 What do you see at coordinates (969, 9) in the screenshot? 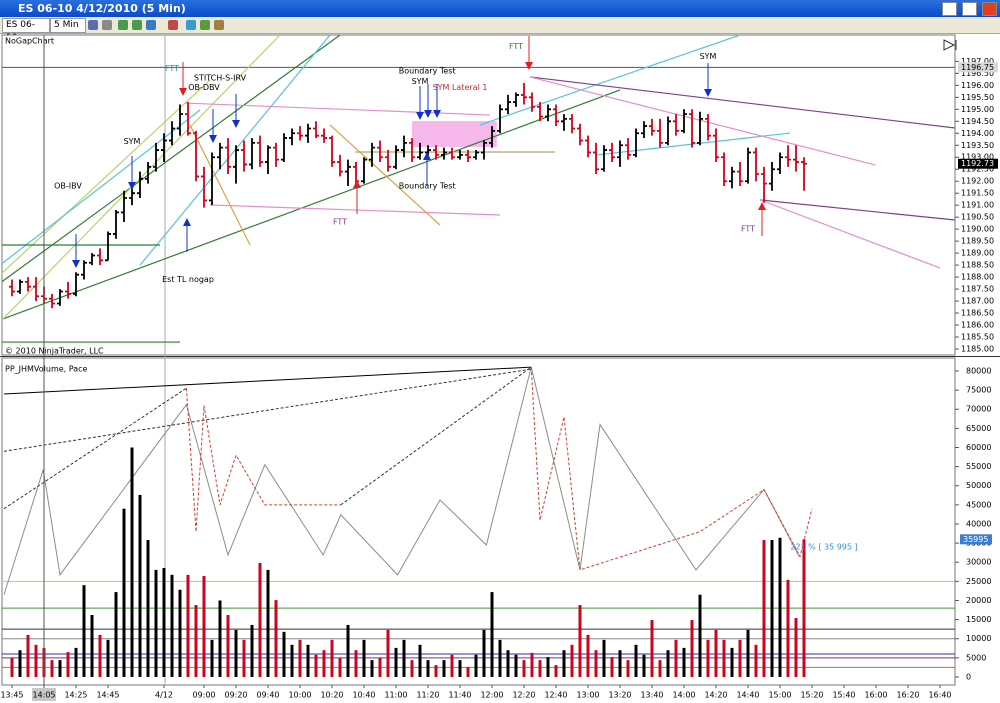
I see `maximize-button` at bounding box center [969, 9].